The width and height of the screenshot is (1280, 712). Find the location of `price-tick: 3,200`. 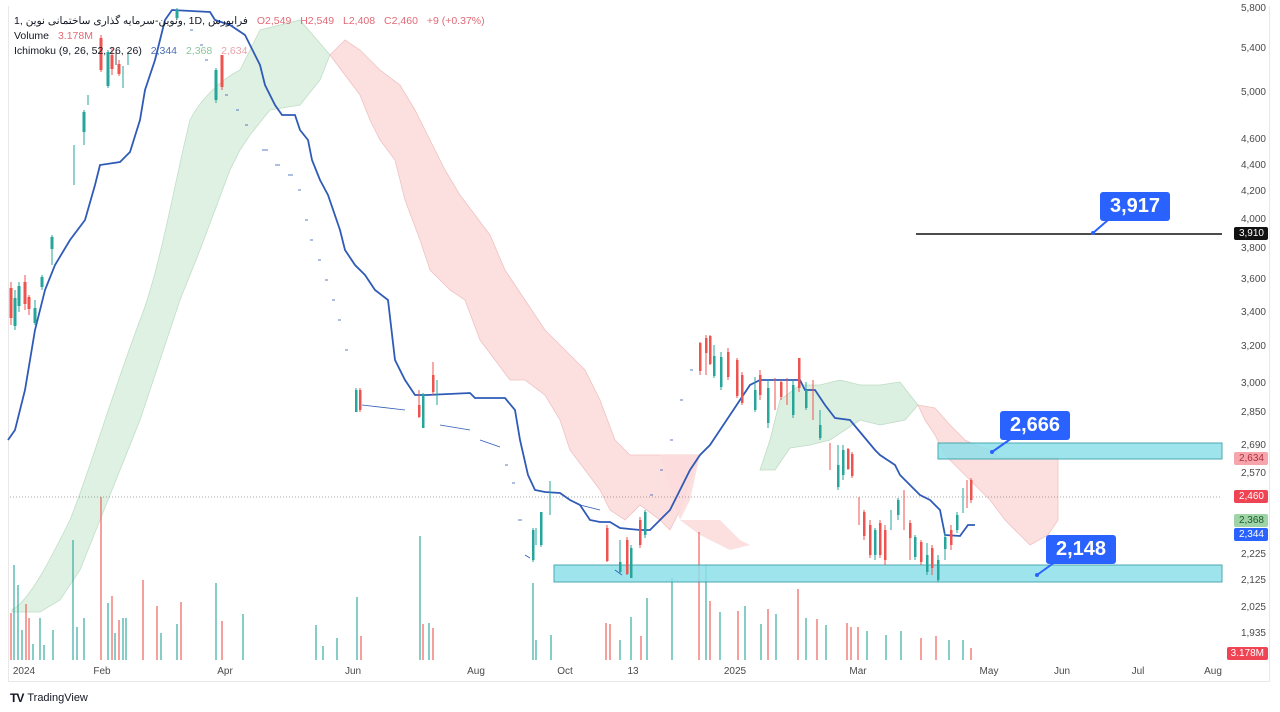

price-tick: 3,200 is located at coordinates (1253, 346).